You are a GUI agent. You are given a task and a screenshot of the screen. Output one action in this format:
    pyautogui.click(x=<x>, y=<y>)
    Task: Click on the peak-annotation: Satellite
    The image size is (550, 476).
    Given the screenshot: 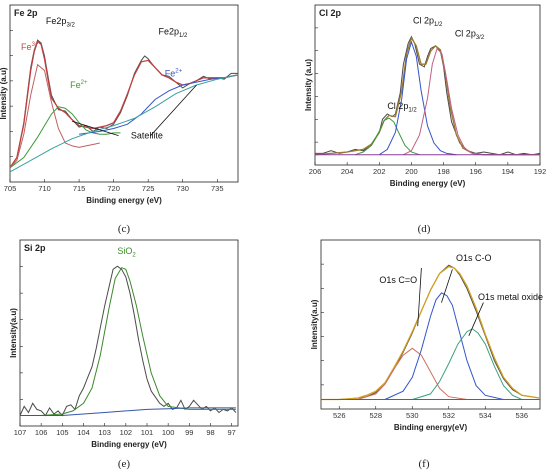 What is the action you would take?
    pyautogui.click(x=147, y=136)
    